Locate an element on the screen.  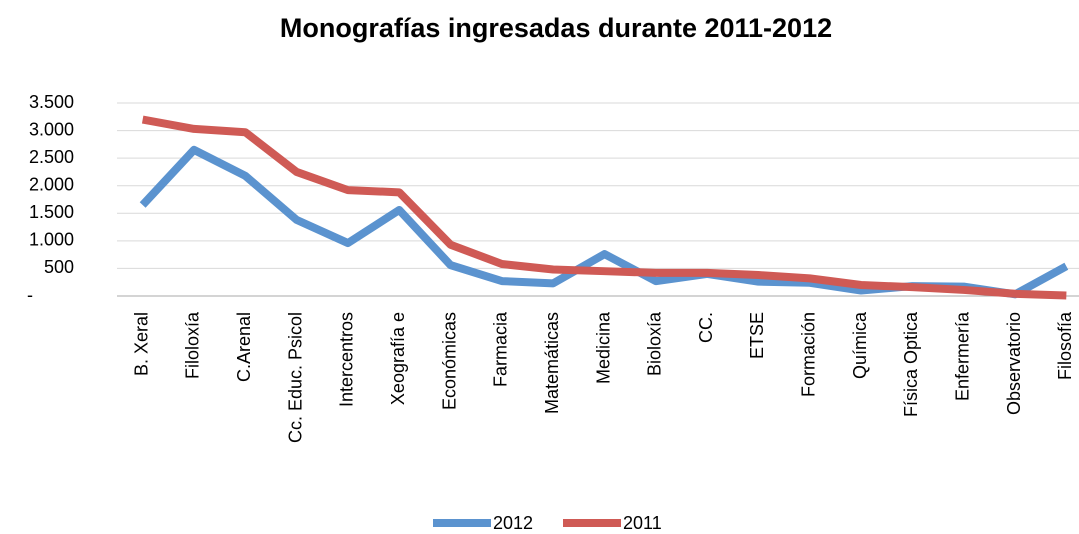
y-tick-label: - is located at coordinates (30, 295).